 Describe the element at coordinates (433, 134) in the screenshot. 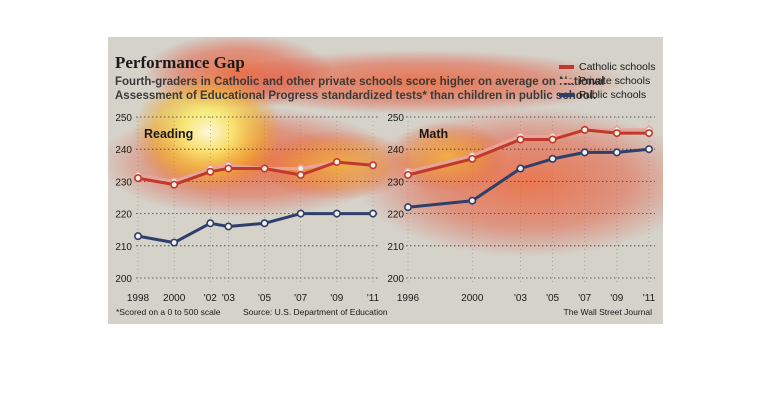

I see `panel-title: Math` at that location.